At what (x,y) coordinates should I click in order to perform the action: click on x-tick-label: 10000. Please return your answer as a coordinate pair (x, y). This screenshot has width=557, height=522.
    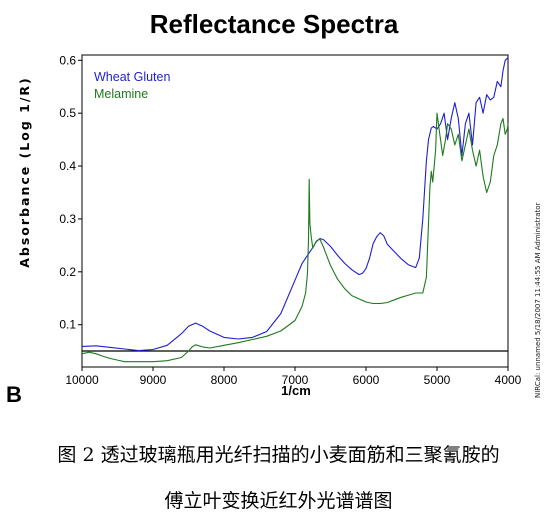
    Looking at the image, I should click on (82, 380).